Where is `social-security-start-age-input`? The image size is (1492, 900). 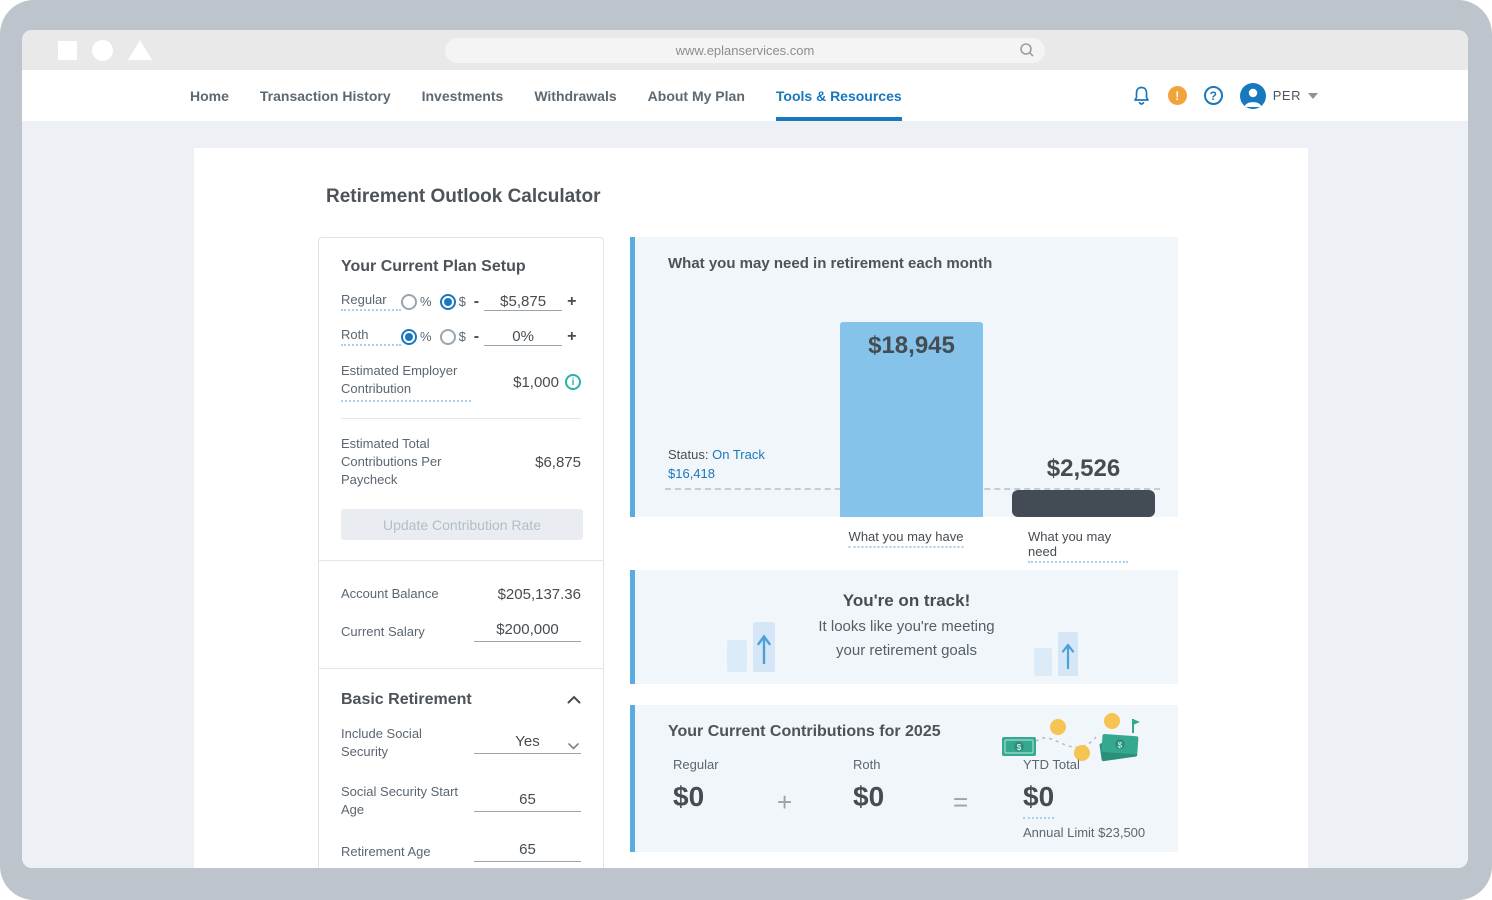
social-security-start-age-input is located at coordinates (527, 801).